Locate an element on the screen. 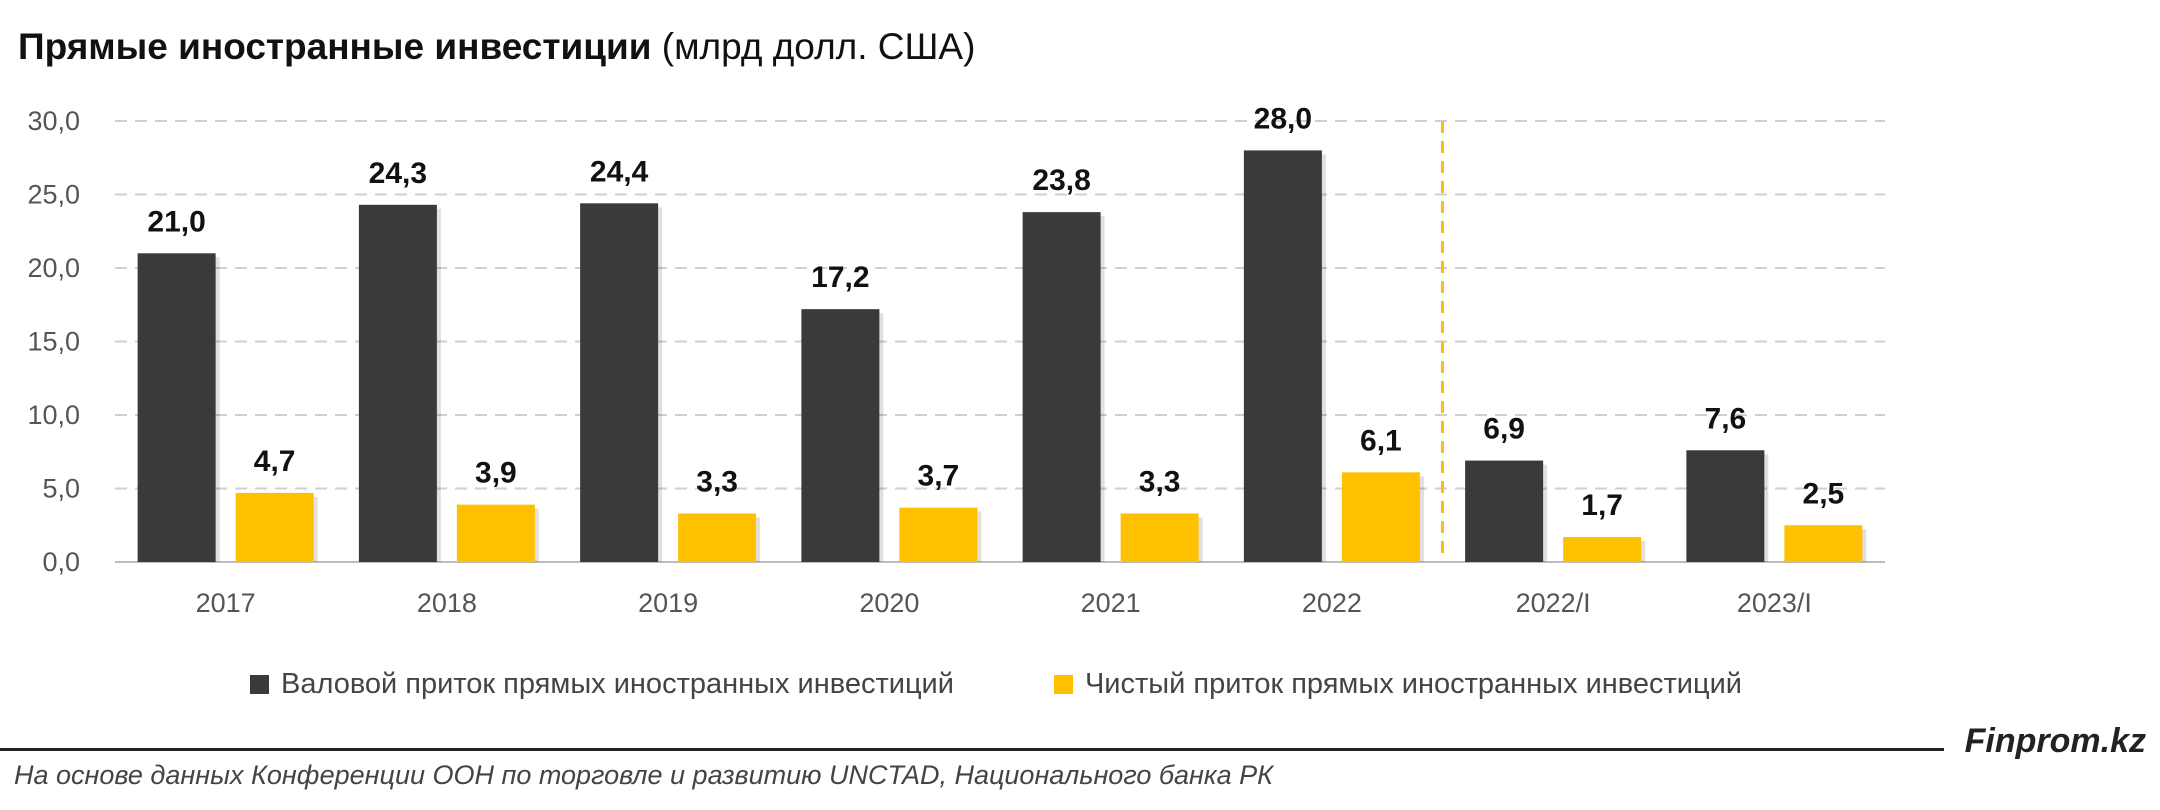  data-label-net: 1,7 is located at coordinates (1602, 505).